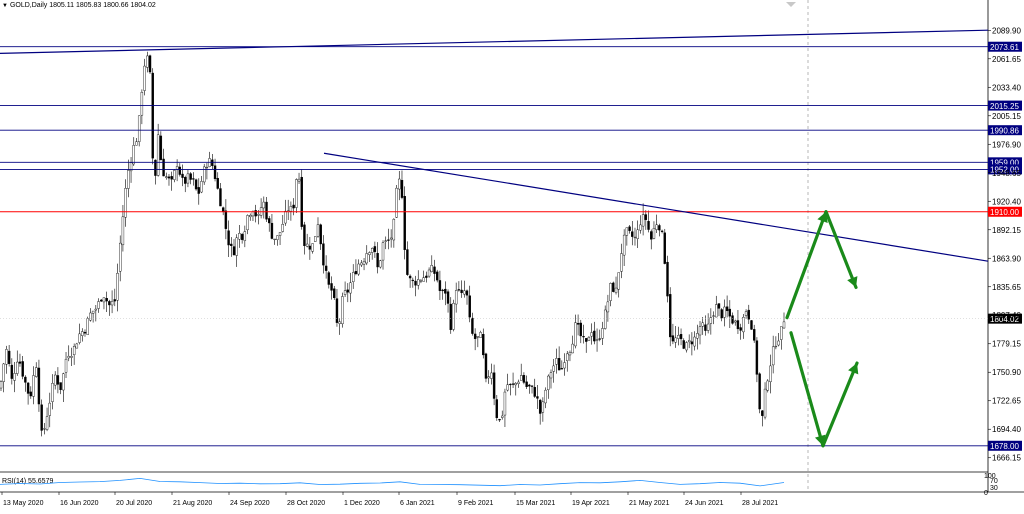  What do you see at coordinates (1006, 344) in the screenshot?
I see `price-tick-label: 1779.15` at bounding box center [1006, 344].